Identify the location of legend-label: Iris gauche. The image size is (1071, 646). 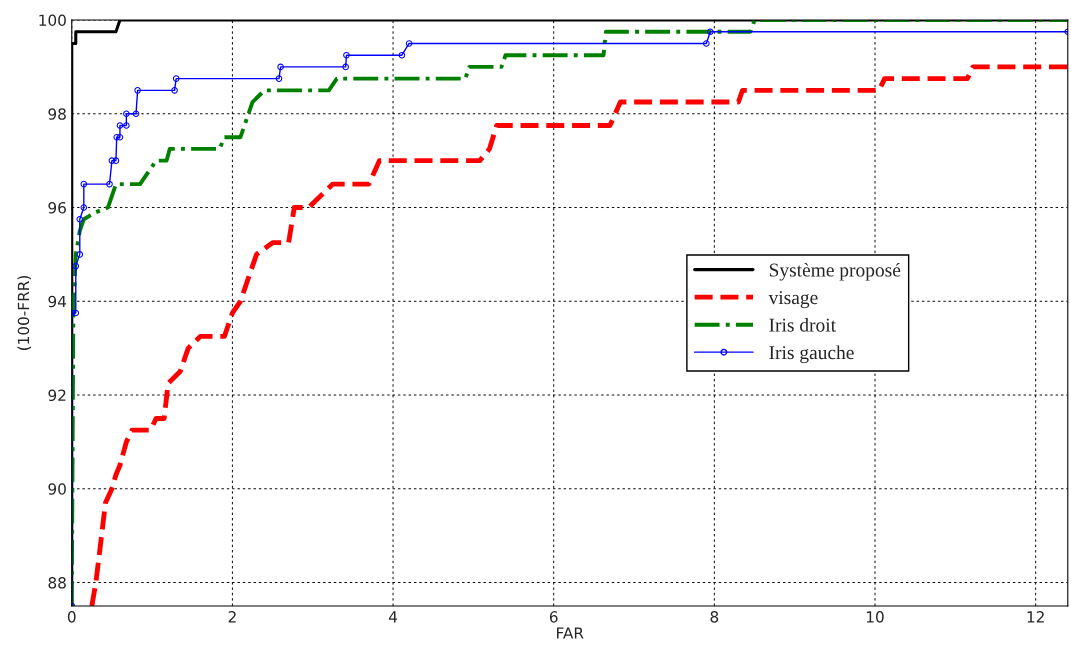
(811, 354).